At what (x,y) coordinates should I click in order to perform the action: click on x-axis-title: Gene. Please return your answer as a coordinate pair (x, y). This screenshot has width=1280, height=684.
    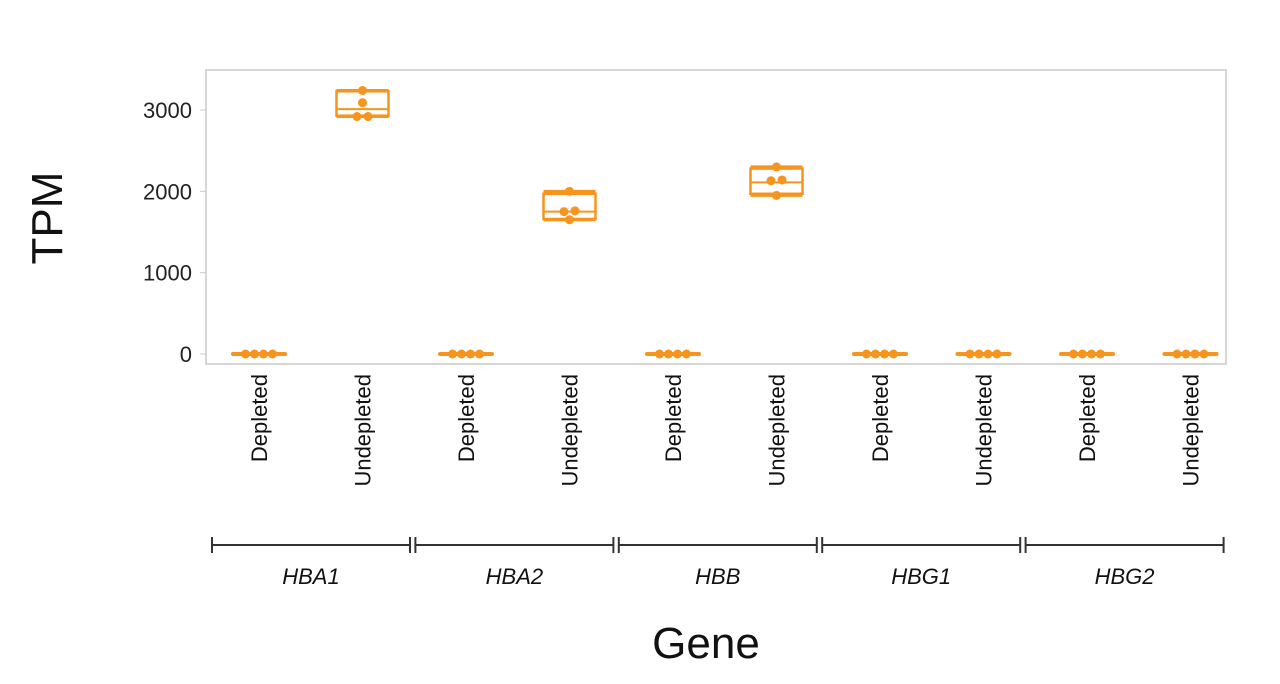
    Looking at the image, I should click on (706, 643).